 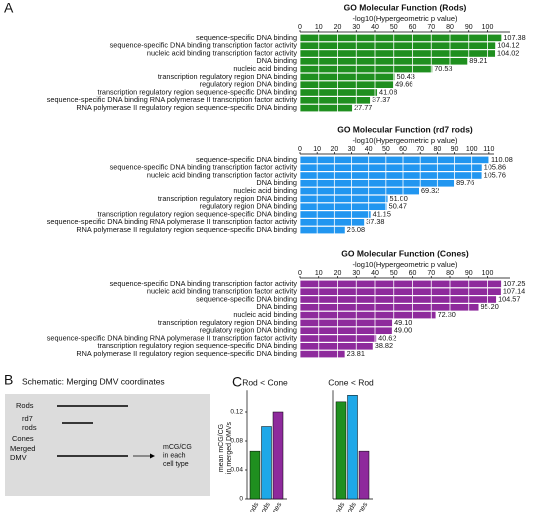 What do you see at coordinates (18, 457) in the screenshot?
I see `schematic-label: DMV` at bounding box center [18, 457].